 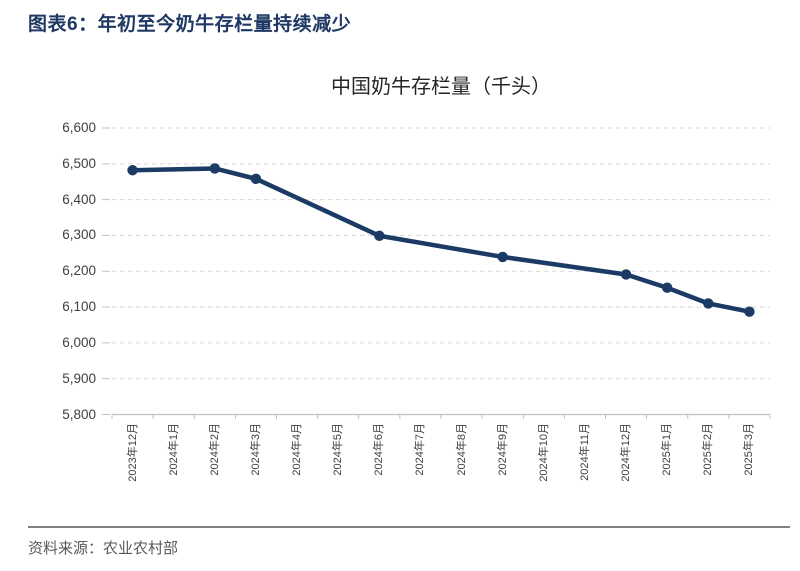 I want to click on y-axis-label: 6,500, so click(x=79, y=163).